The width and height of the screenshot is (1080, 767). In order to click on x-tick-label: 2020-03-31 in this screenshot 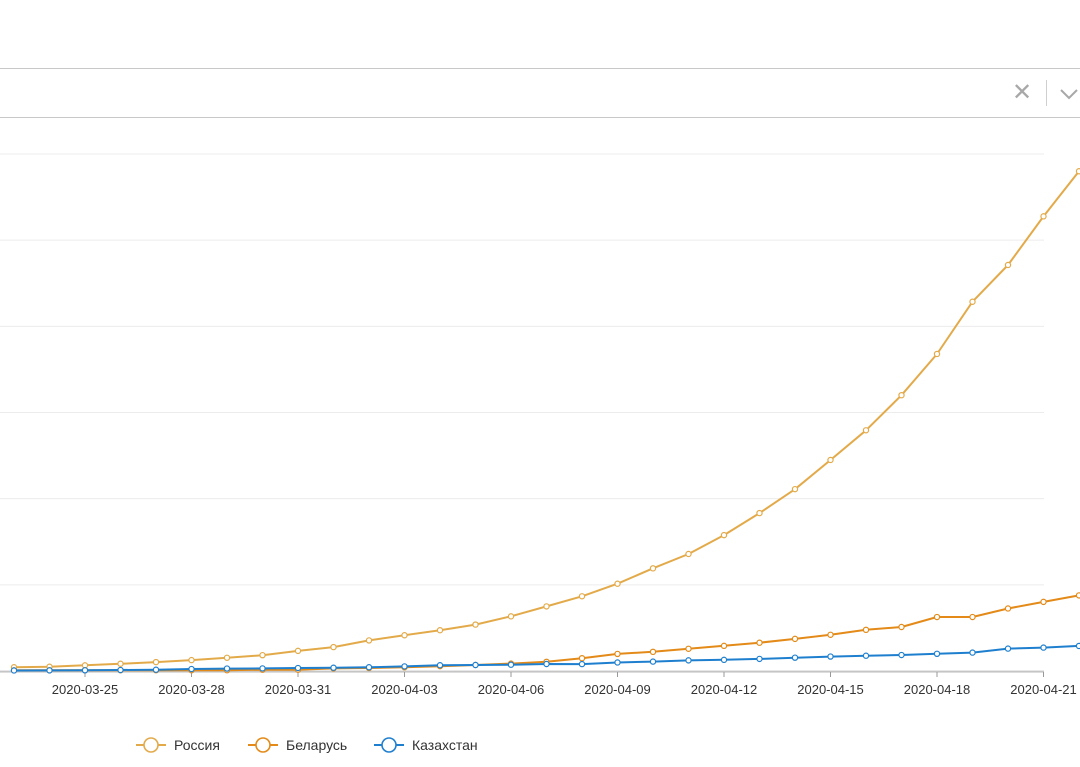, I will do `click(298, 689)`.